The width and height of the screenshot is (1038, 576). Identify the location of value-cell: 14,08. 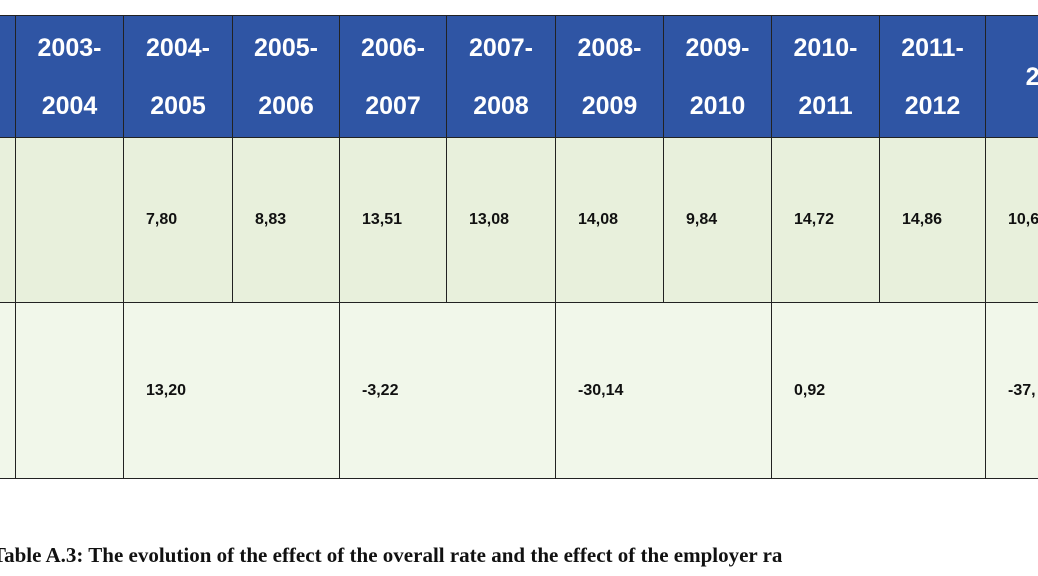
(609, 220).